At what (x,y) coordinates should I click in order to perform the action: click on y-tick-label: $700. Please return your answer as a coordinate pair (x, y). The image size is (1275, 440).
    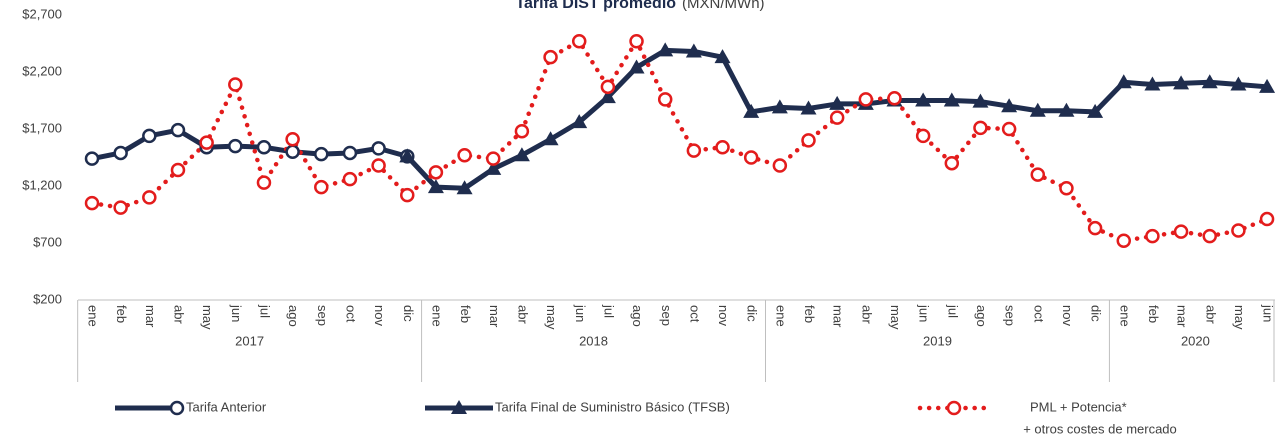
    Looking at the image, I should click on (47, 241).